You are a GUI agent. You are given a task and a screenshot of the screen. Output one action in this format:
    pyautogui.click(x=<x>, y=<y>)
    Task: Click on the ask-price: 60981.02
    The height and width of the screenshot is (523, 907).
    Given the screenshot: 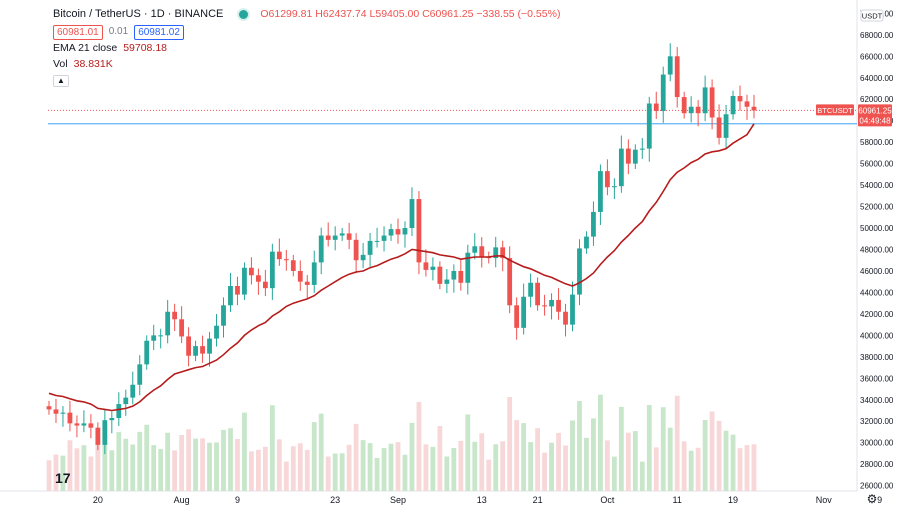 What is the action you would take?
    pyautogui.click(x=159, y=32)
    